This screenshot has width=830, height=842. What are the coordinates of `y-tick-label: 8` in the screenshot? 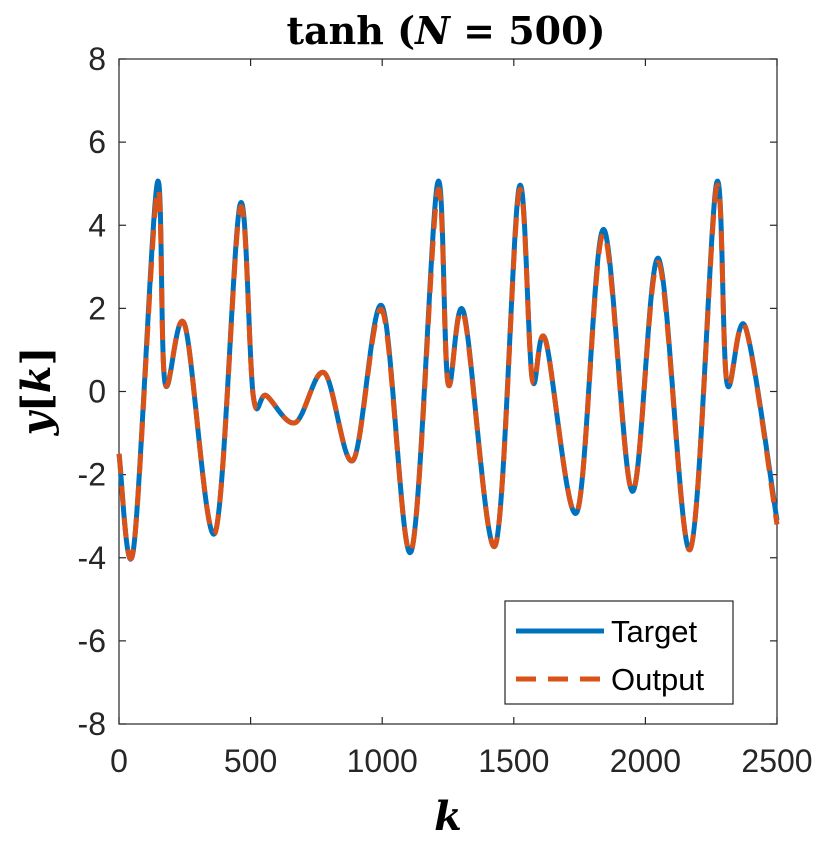 It's located at (97, 59).